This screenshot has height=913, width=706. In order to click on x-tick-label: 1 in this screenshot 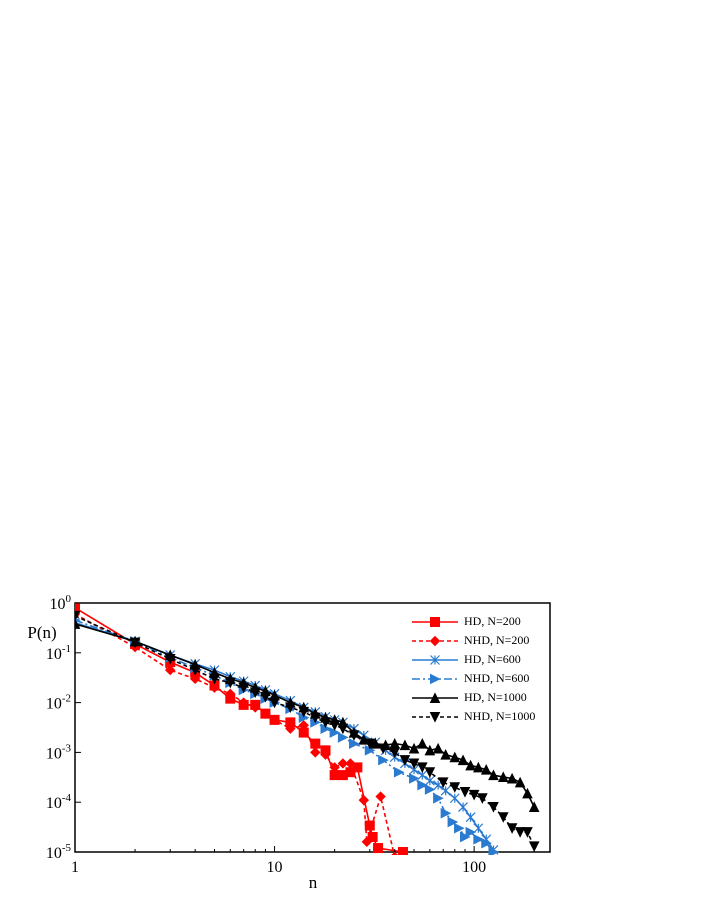, I will do `click(75, 867)`.